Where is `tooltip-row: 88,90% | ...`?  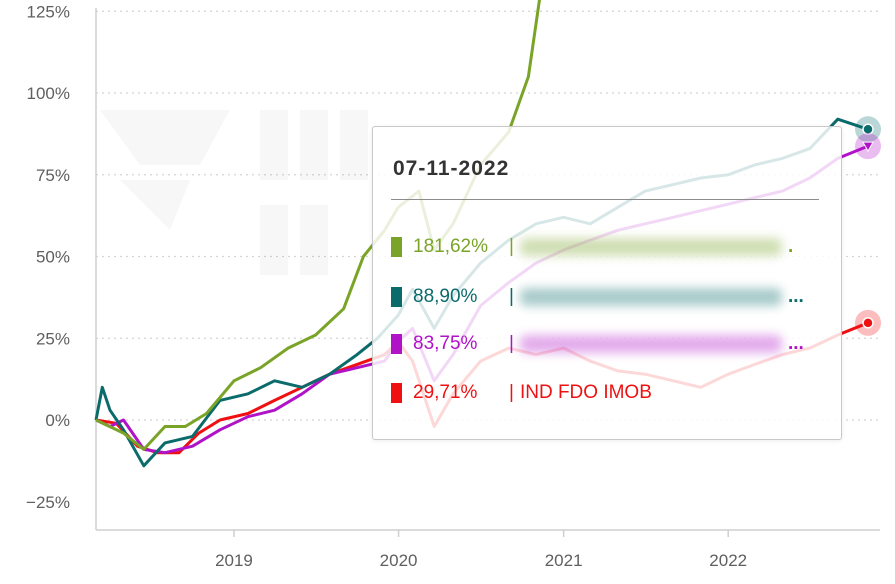 tooltip-row: 88,90% | ... is located at coordinates (597, 297).